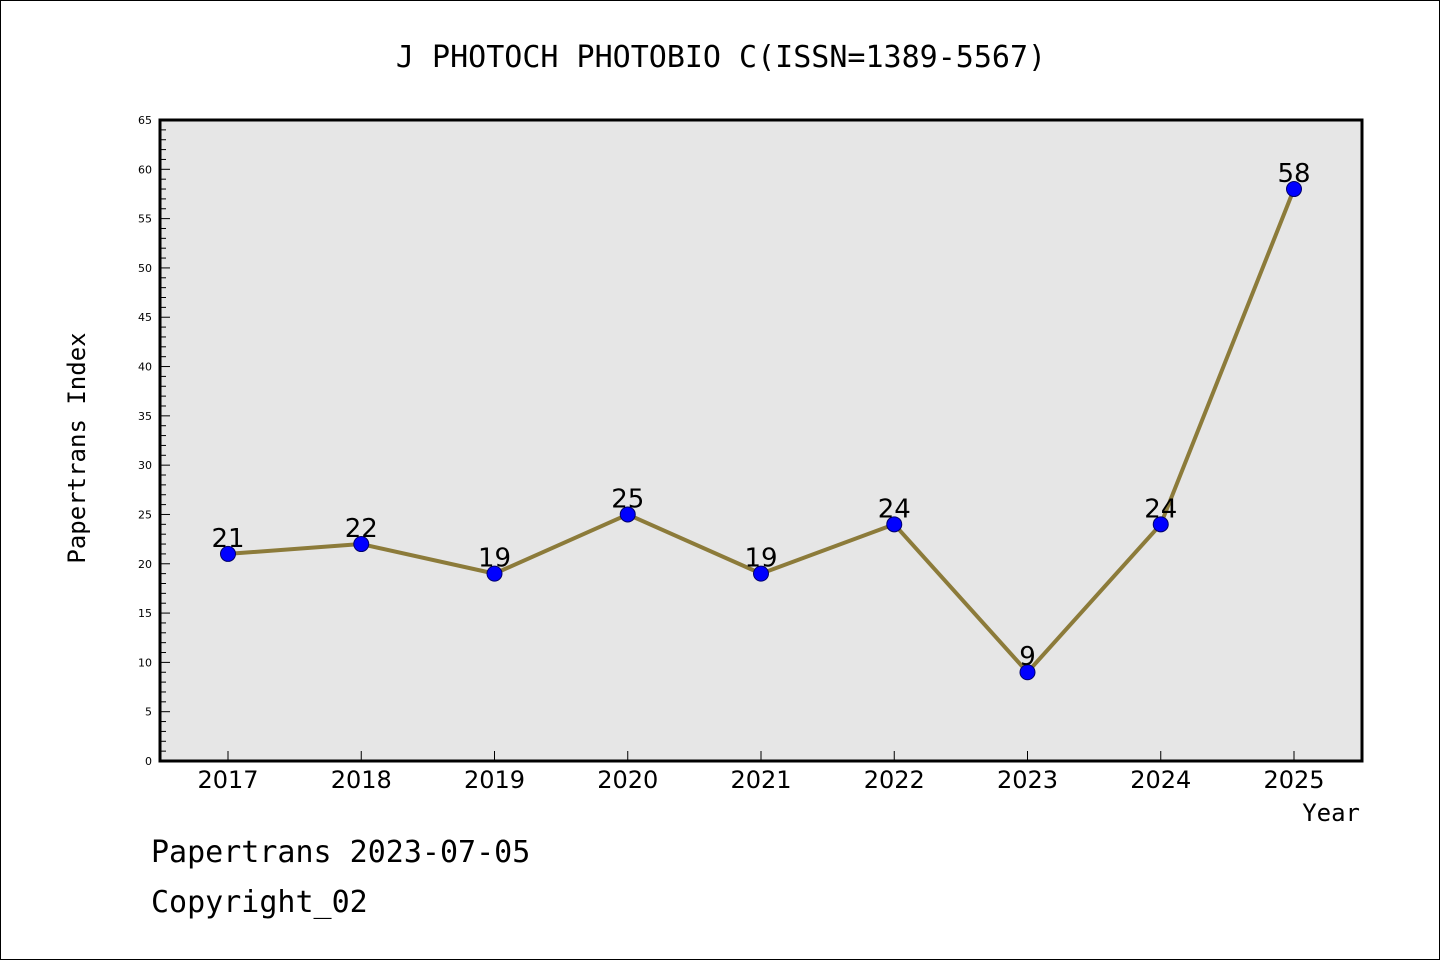 This screenshot has width=1440, height=960. I want to click on y-tick-label: 10, so click(145, 662).